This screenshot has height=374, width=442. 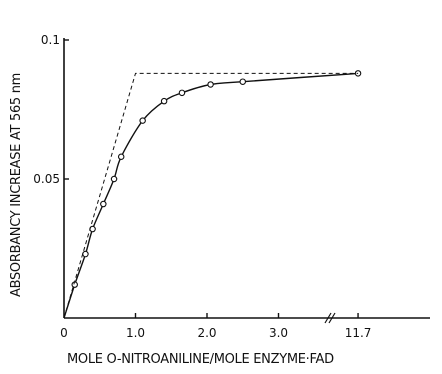 What do you see at coordinates (358, 333) in the screenshot?
I see `x-tick-label: 11.7` at bounding box center [358, 333].